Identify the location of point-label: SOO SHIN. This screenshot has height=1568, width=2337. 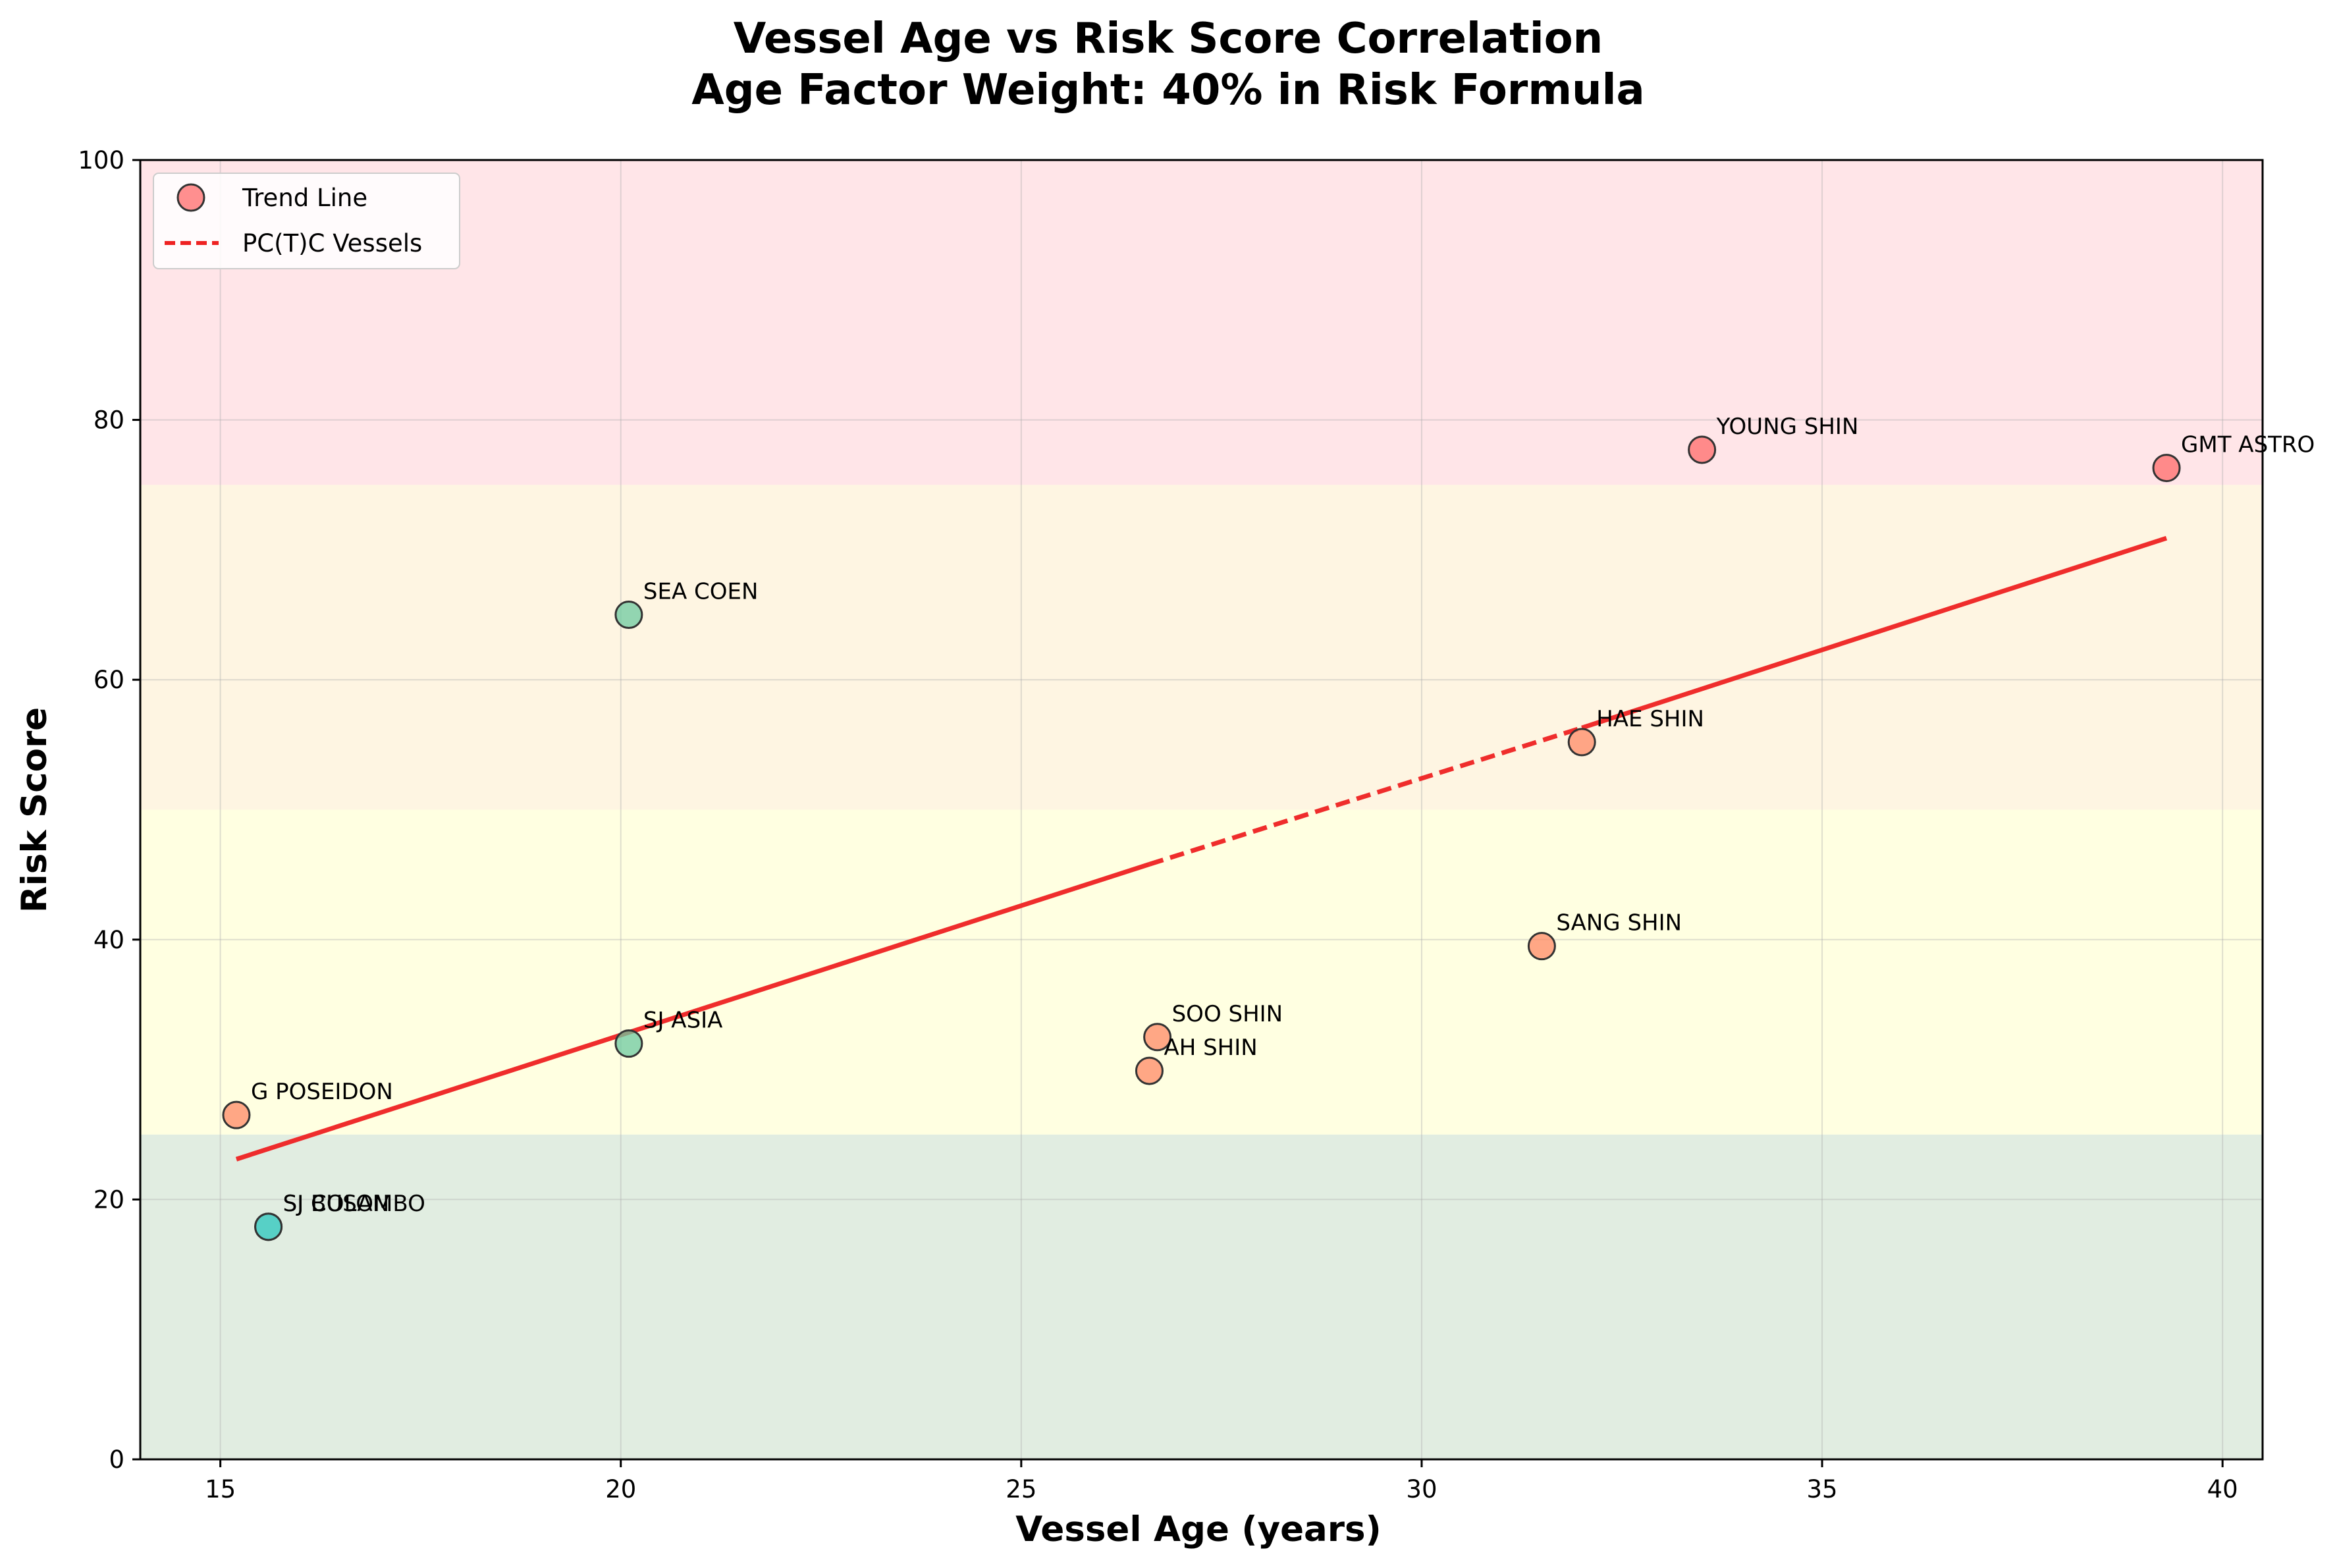
(1227, 1014).